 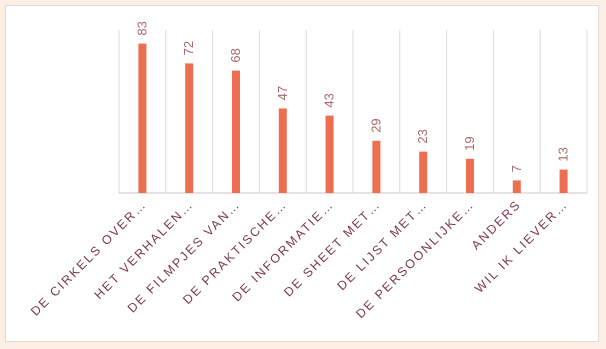 I want to click on data-label: 29, so click(x=375, y=125).